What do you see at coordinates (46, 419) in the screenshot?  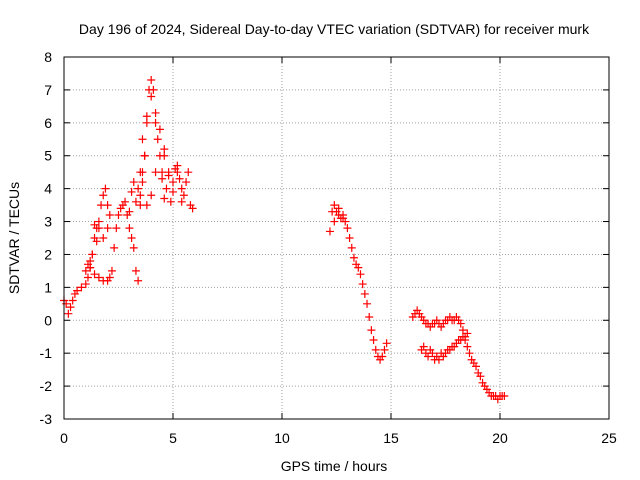 I see `y-tick-label: -3` at bounding box center [46, 419].